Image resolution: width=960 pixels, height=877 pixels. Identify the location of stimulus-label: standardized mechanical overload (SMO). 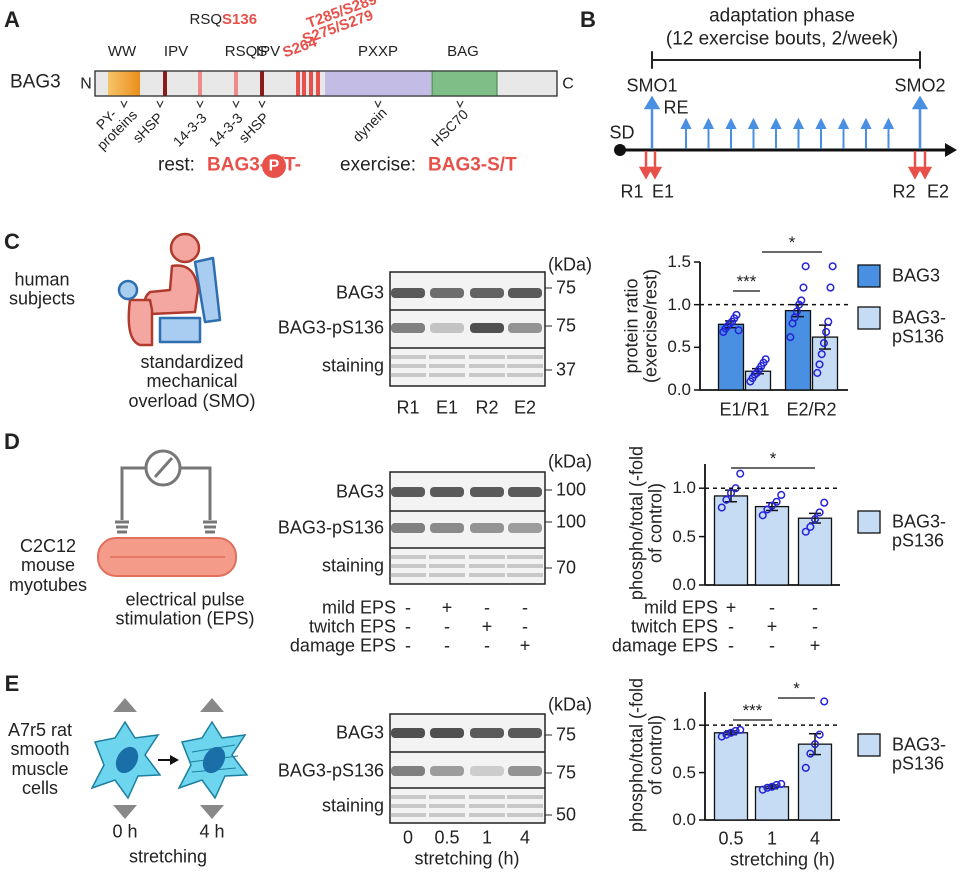
(192, 381).